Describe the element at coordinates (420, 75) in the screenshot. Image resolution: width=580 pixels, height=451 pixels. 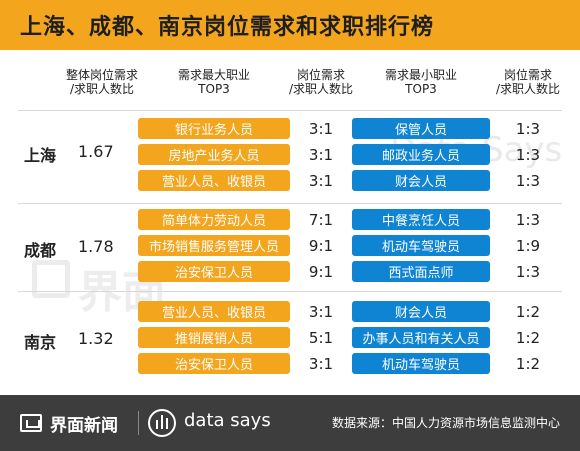
I see `header-min-line1: 需求最小职业` at that location.